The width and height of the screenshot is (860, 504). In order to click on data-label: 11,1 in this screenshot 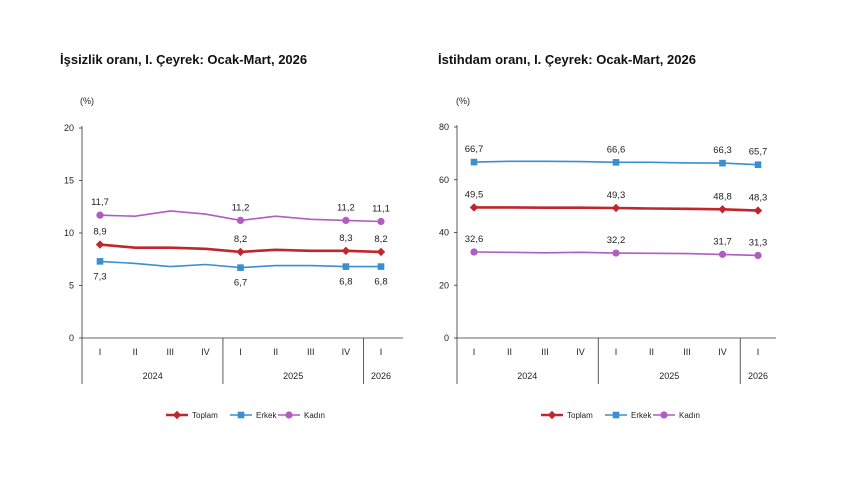, I will do `click(381, 208)`.